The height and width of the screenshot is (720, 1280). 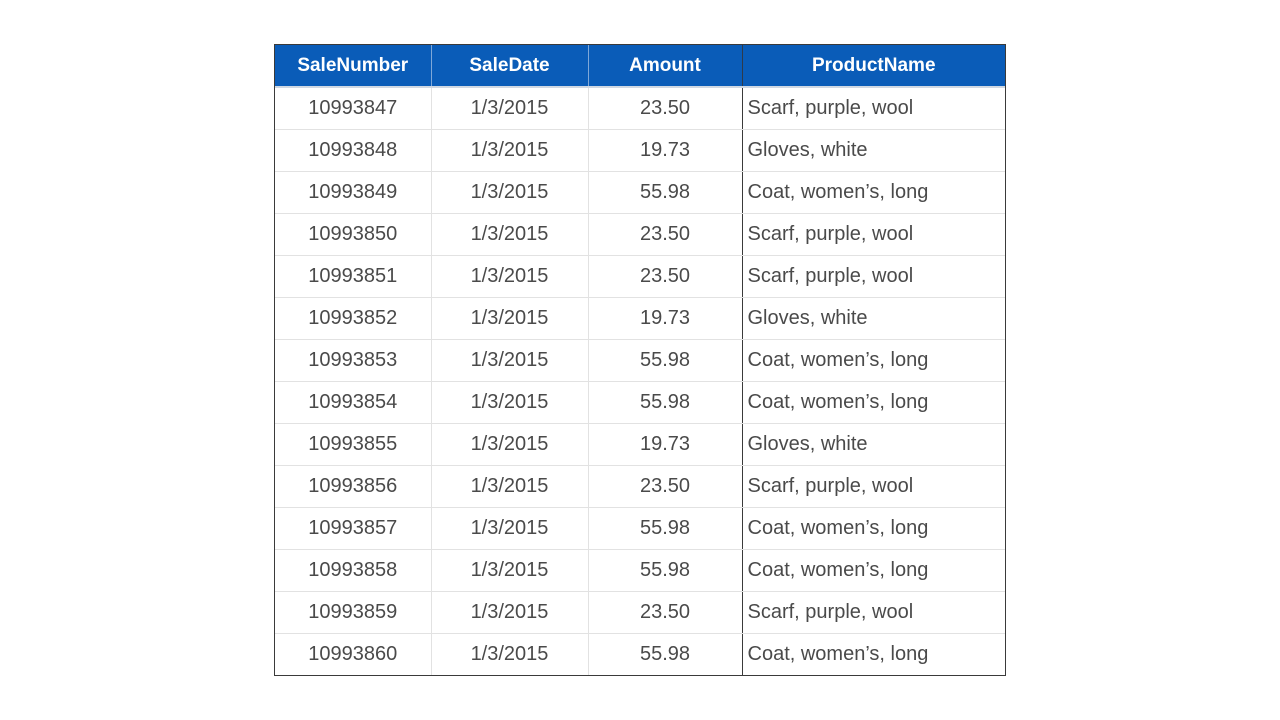 What do you see at coordinates (353, 528) in the screenshot?
I see `cell-sale-number: 10993857` at bounding box center [353, 528].